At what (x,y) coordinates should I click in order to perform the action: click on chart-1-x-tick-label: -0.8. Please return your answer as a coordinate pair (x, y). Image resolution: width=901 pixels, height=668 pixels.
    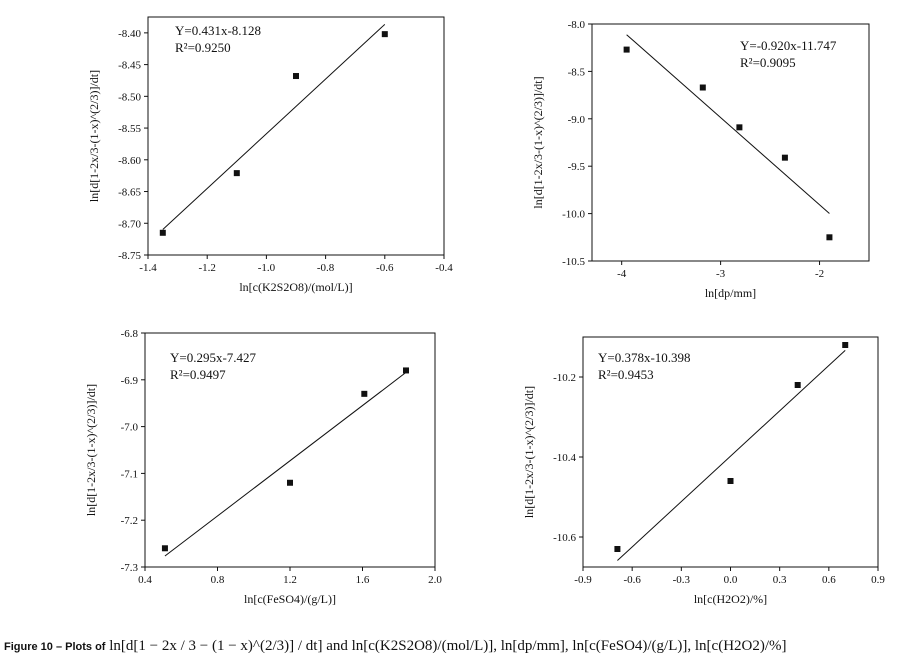
    Looking at the image, I should click on (326, 268).